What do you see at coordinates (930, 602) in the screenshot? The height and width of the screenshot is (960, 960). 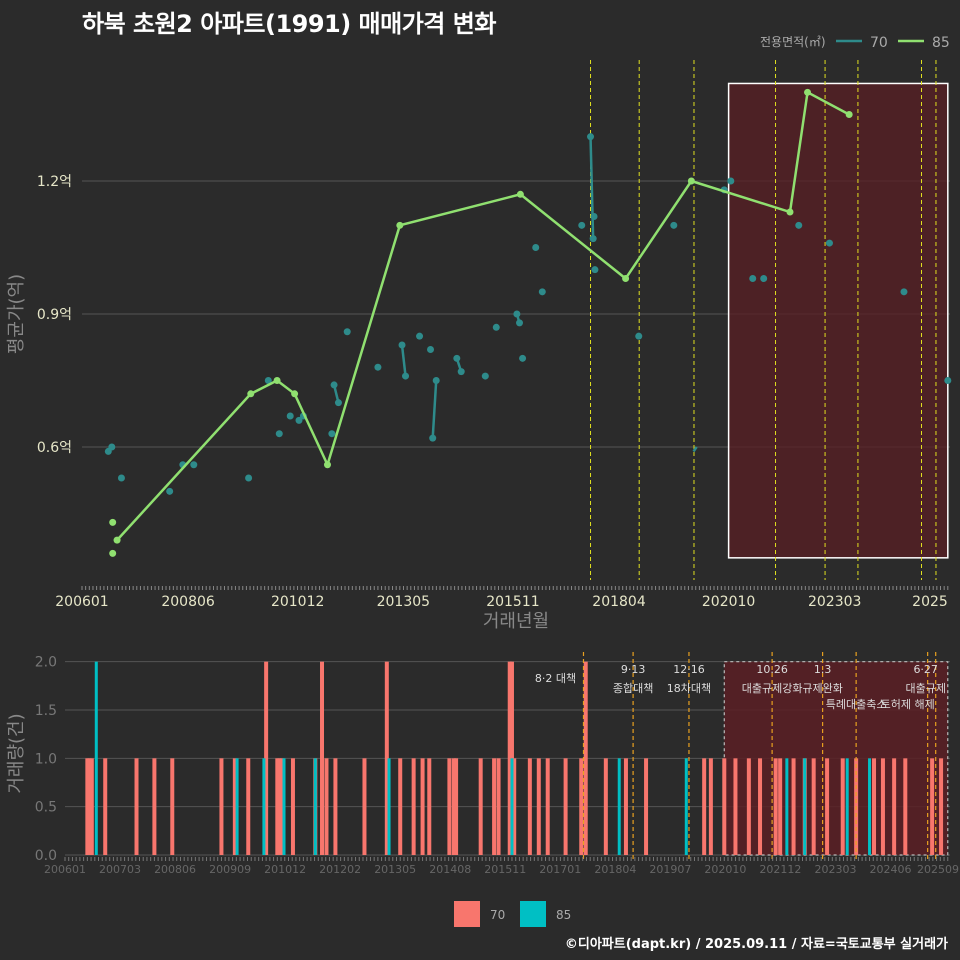 I see `x-tick-label: 2025` at bounding box center [930, 602].